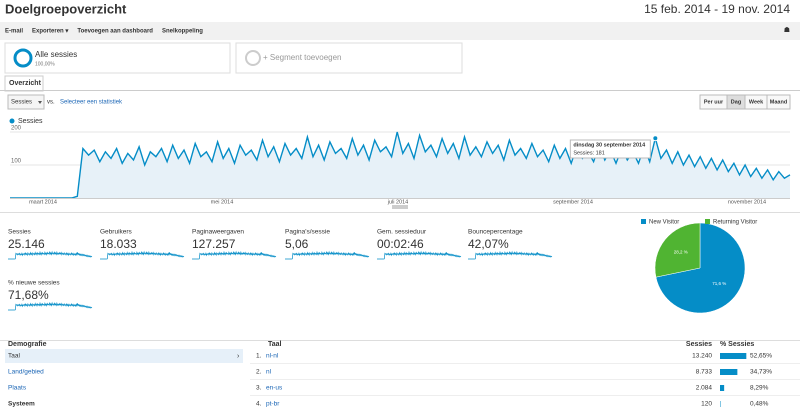 This screenshot has height=407, width=800. I want to click on granularity-button, so click(778, 102).